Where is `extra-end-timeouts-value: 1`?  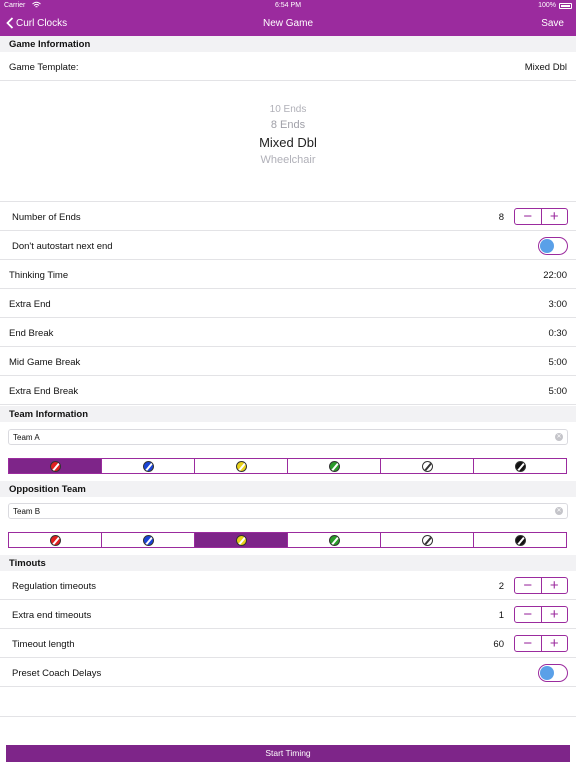
extra-end-timeouts-value: 1 is located at coordinates (501, 615).